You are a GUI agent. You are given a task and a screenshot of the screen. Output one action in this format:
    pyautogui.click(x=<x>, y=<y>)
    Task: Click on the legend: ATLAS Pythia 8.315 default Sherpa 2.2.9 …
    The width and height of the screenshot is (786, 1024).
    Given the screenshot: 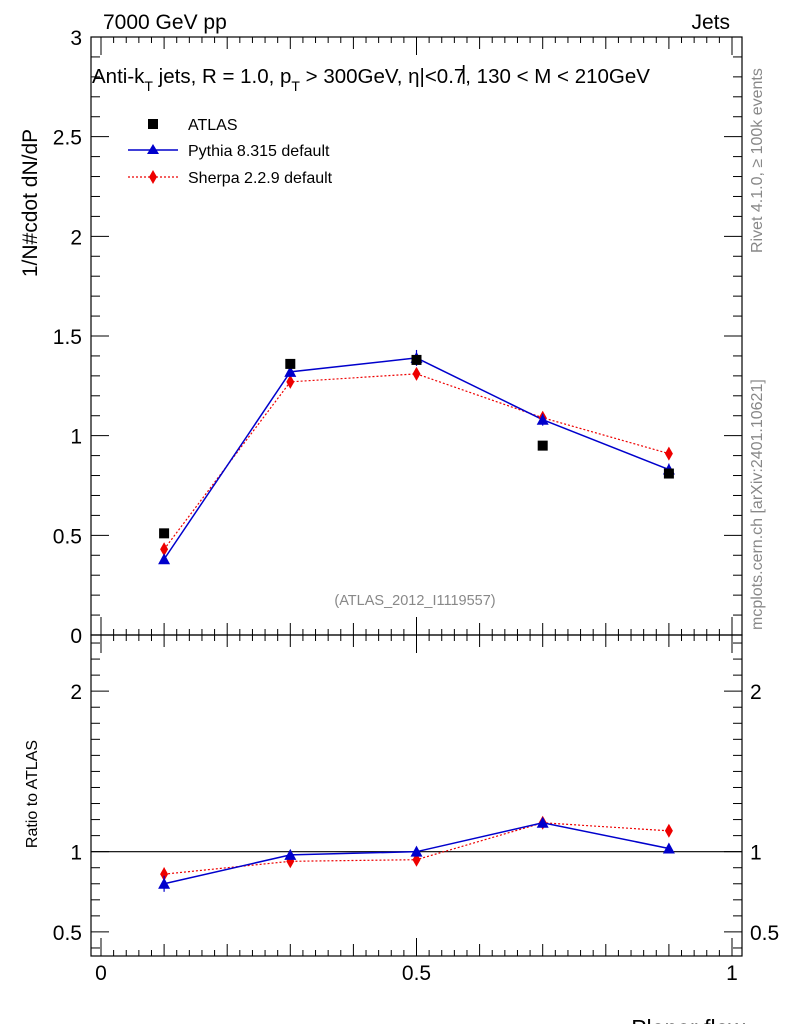 What is the action you would take?
    pyautogui.click(x=230, y=152)
    